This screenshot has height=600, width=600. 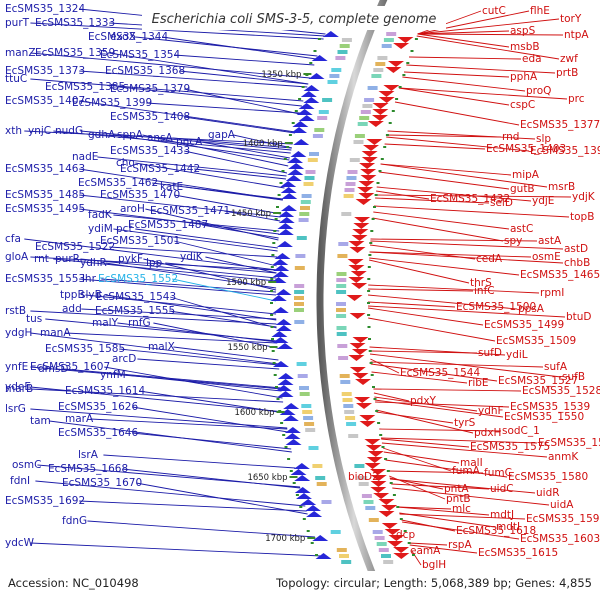 What do you see at coordinates (45, 169) in the screenshot?
I see `gene-label-left: EcSMS35_1463` at bounding box center [45, 169].